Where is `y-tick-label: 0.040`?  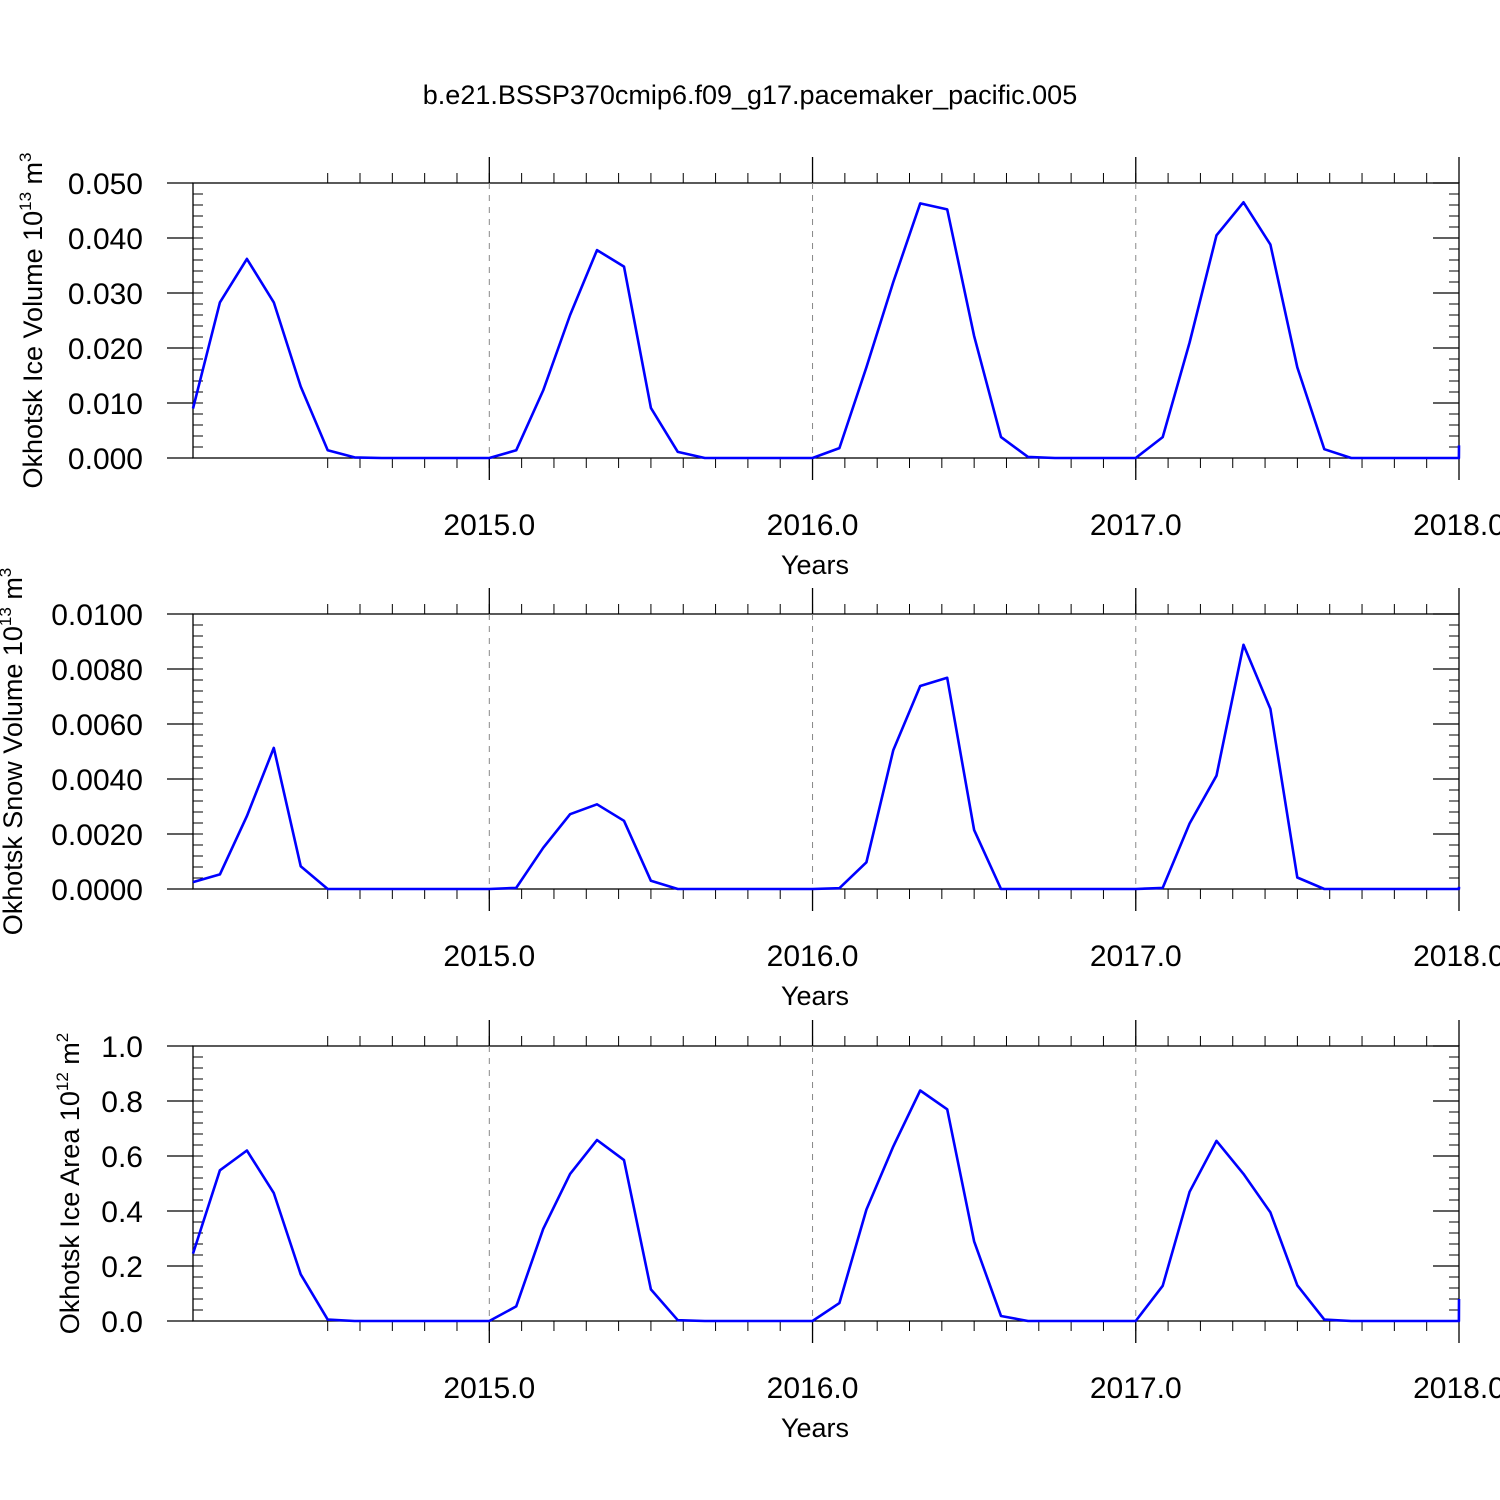 y-tick-label: 0.040 is located at coordinates (105, 239).